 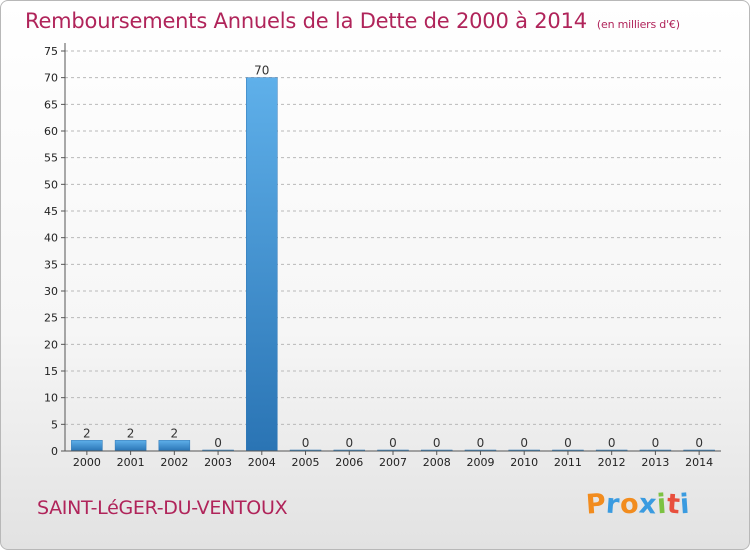 I want to click on bar-2001, so click(x=130, y=446).